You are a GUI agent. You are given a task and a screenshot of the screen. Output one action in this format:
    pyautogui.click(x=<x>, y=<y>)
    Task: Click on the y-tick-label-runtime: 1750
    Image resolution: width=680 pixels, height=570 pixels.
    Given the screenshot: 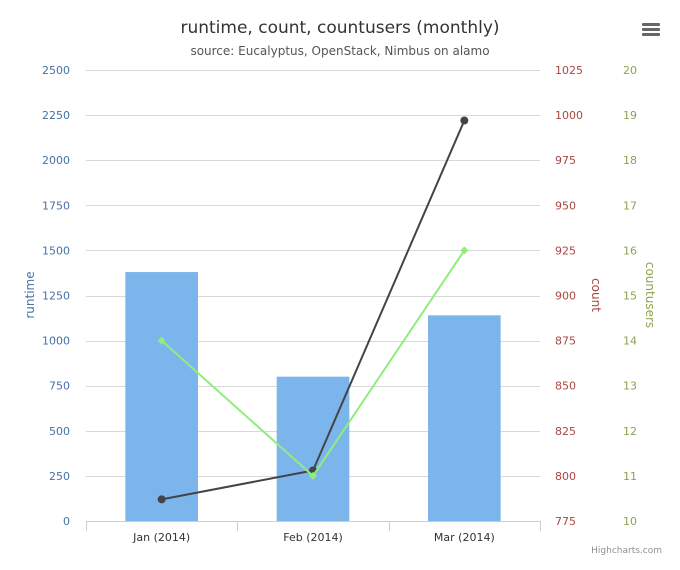 What is the action you would take?
    pyautogui.click(x=56, y=205)
    